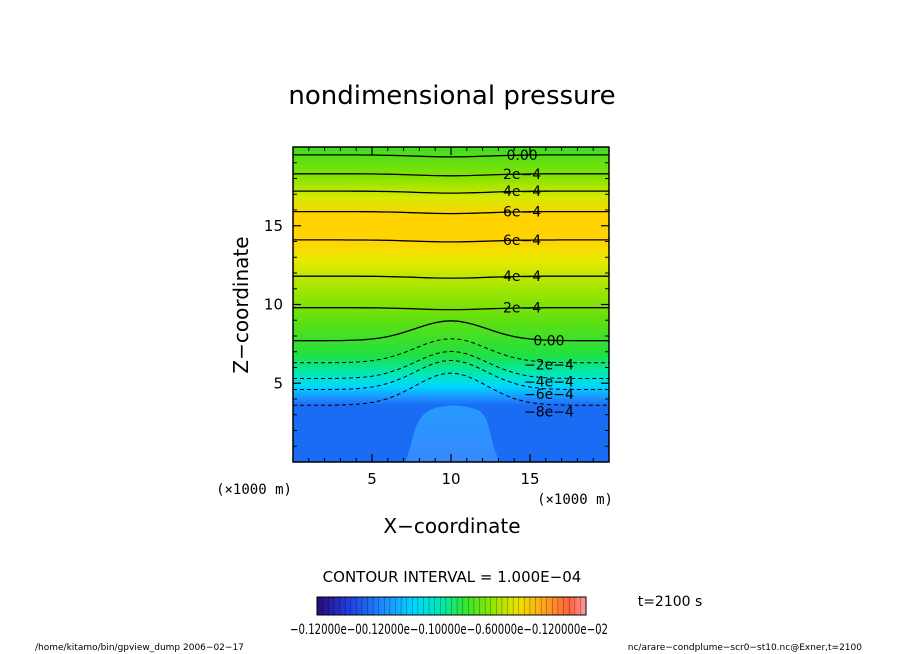 Image resolution: width=904 pixels, height=654 pixels. Describe the element at coordinates (548, 342) in the screenshot. I see `contour-label-7: 0.00` at that location.